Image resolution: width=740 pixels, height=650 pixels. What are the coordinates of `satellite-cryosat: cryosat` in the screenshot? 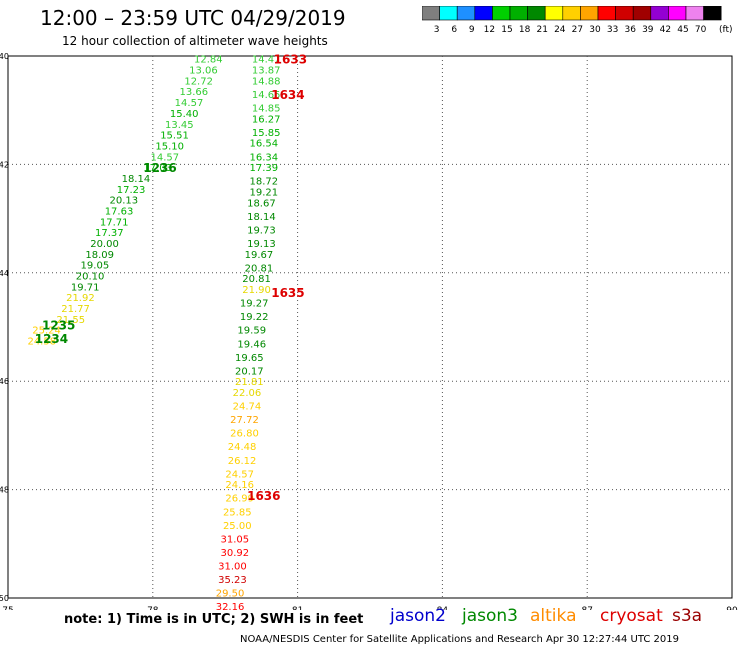 It's located at (631, 616).